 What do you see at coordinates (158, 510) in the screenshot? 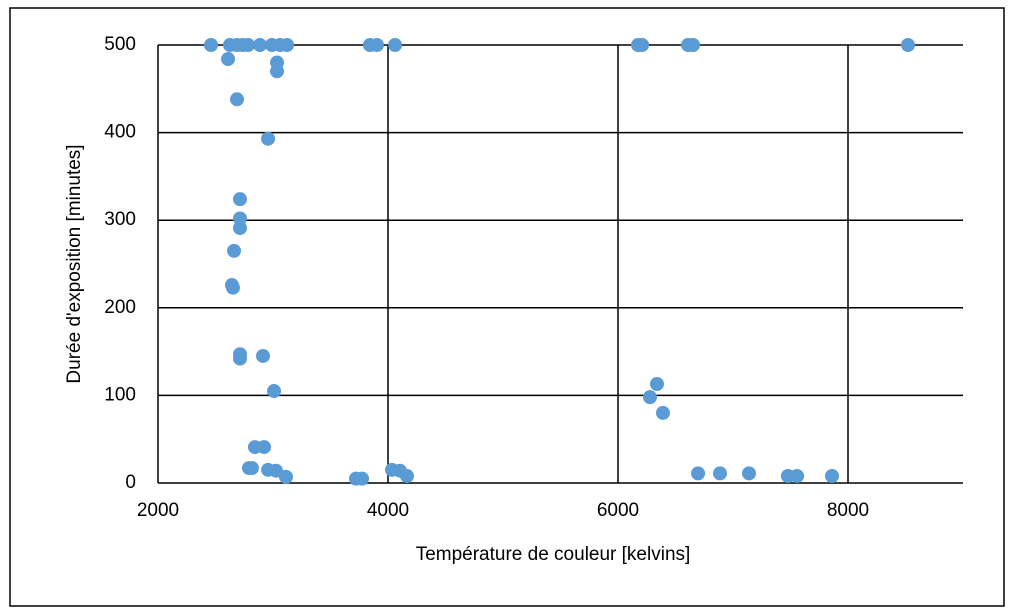
I see `x-tick-label: 2000` at bounding box center [158, 510].